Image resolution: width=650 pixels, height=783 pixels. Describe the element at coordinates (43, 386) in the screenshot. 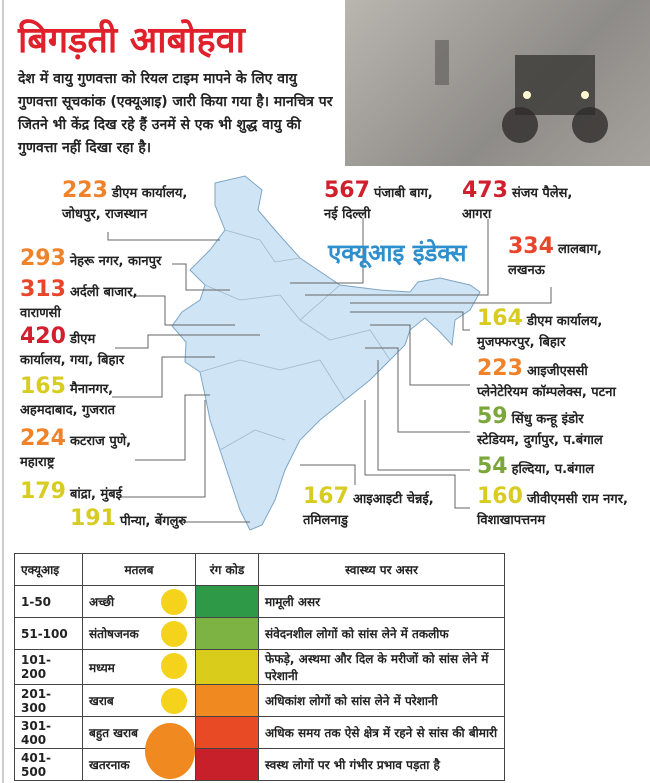

I see `aqi-value: 165` at that location.